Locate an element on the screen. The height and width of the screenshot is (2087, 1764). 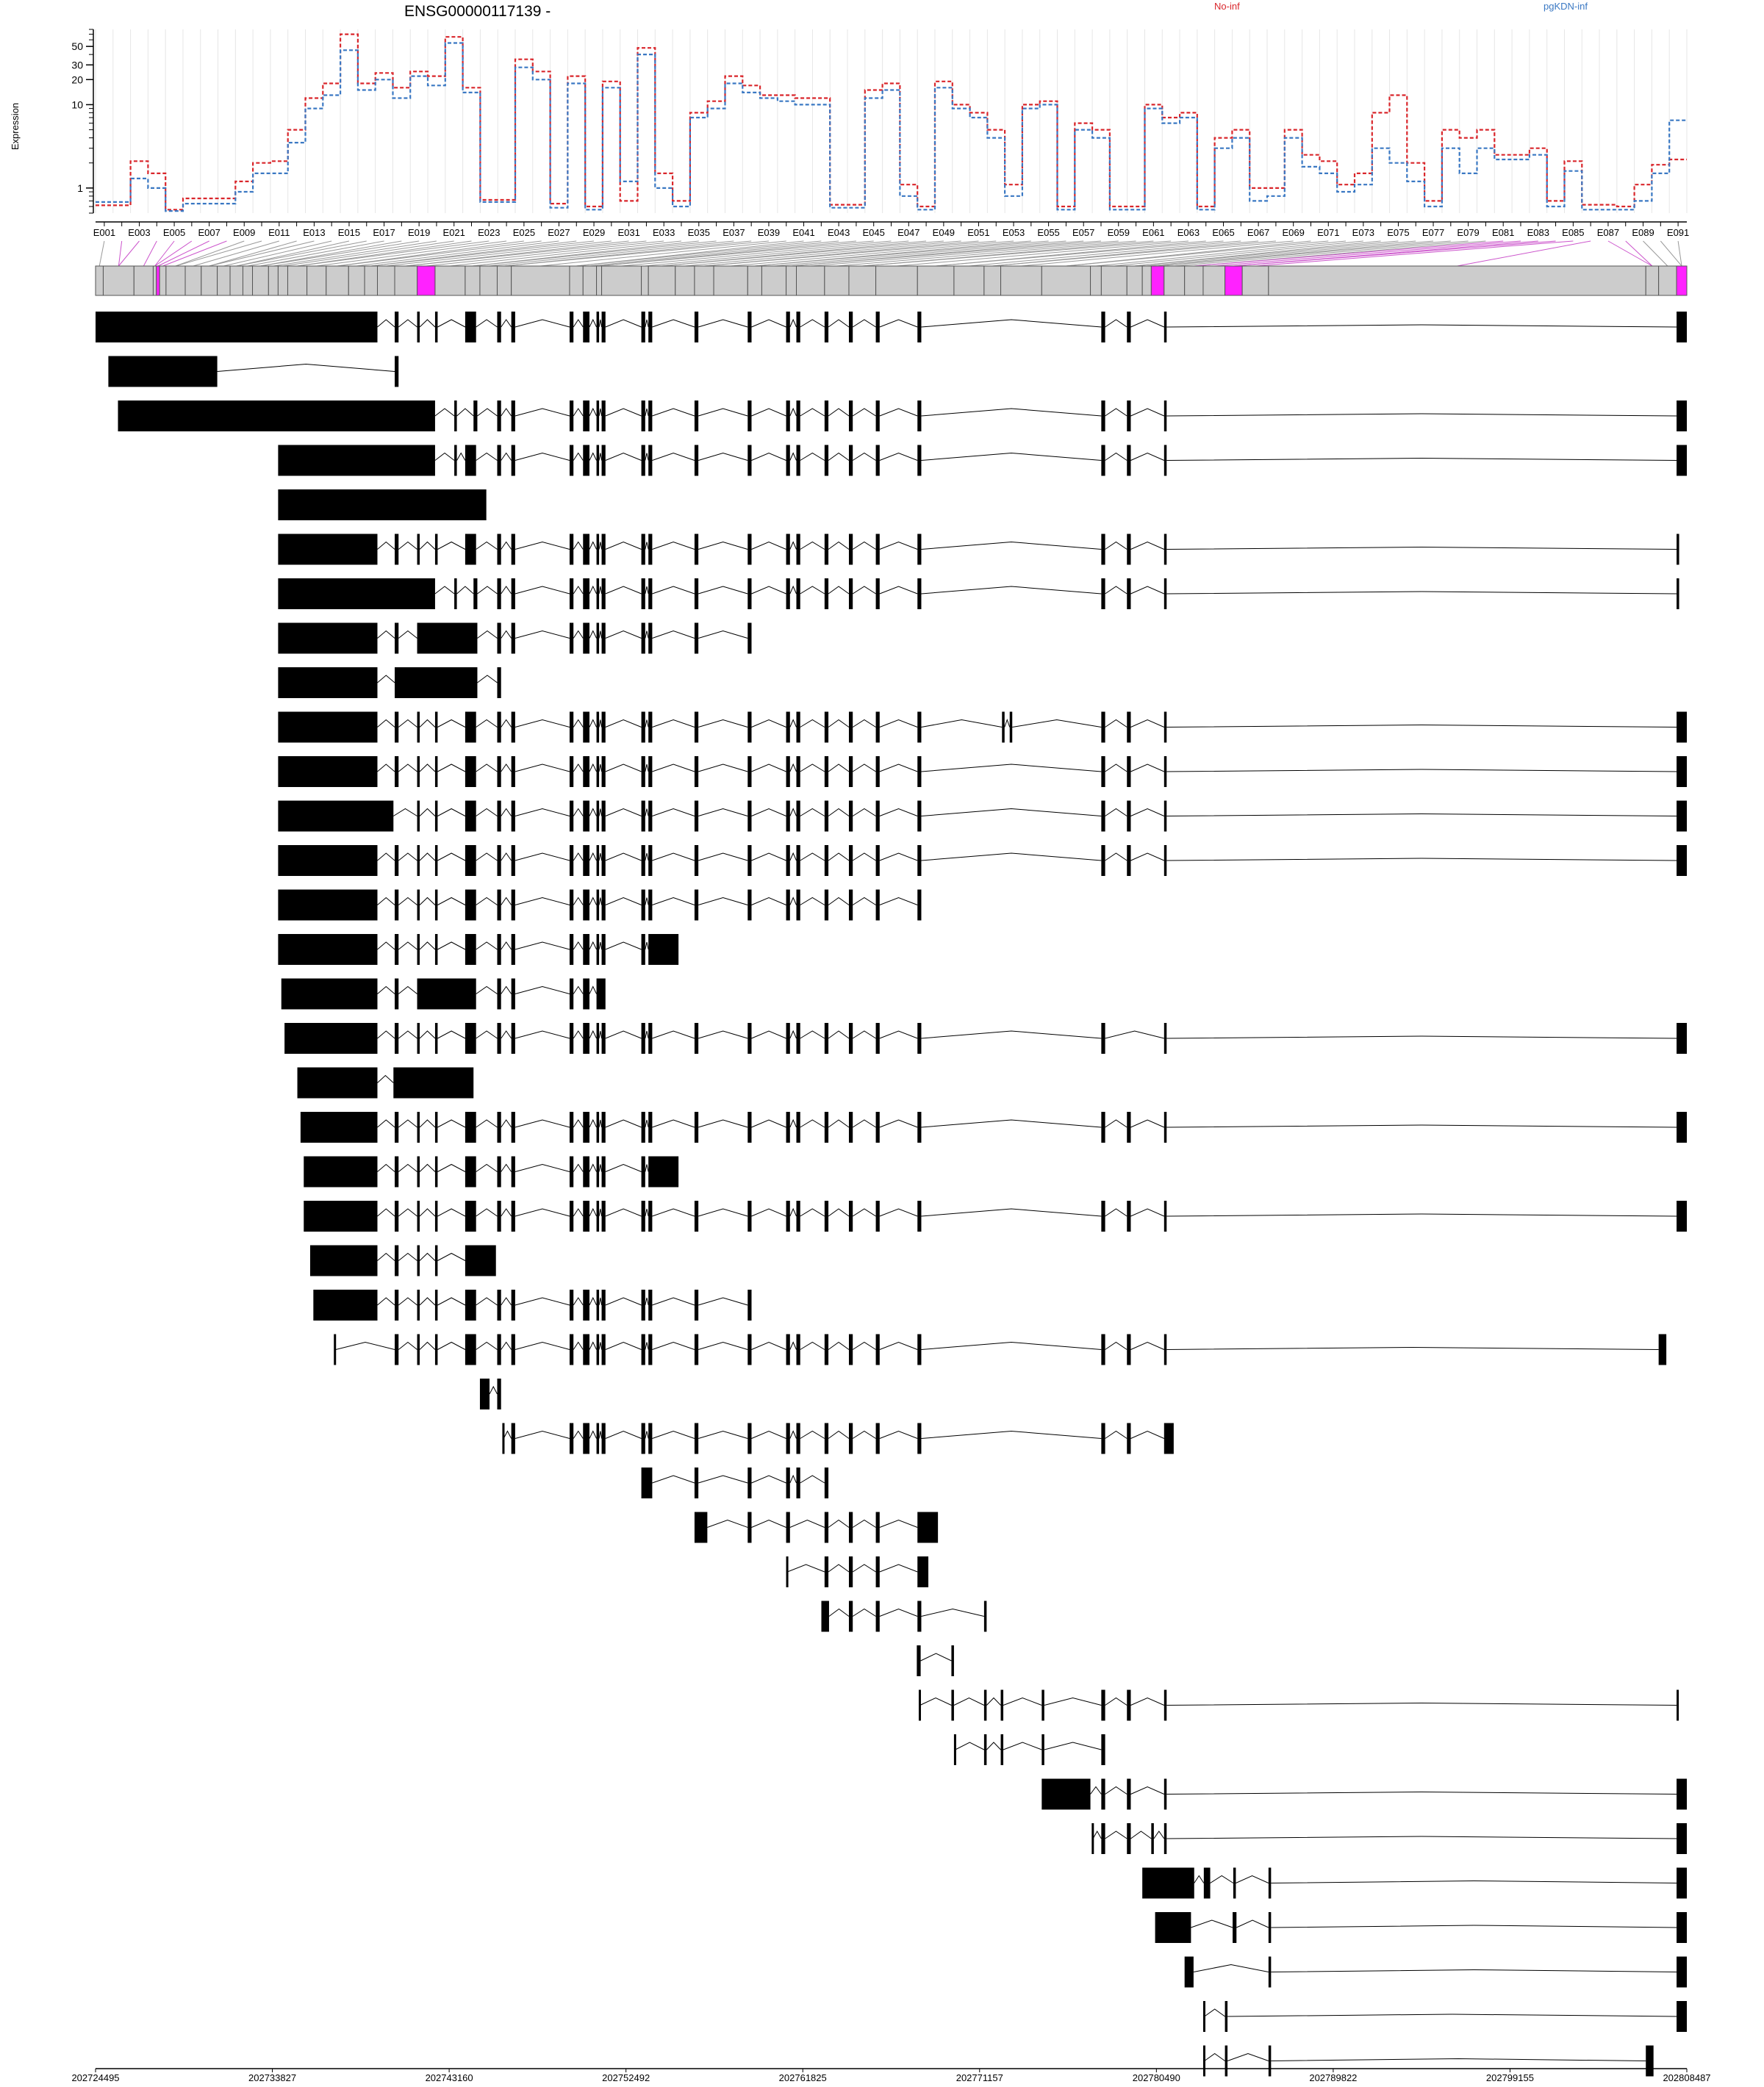
exon-label: E087 is located at coordinates (1608, 232).